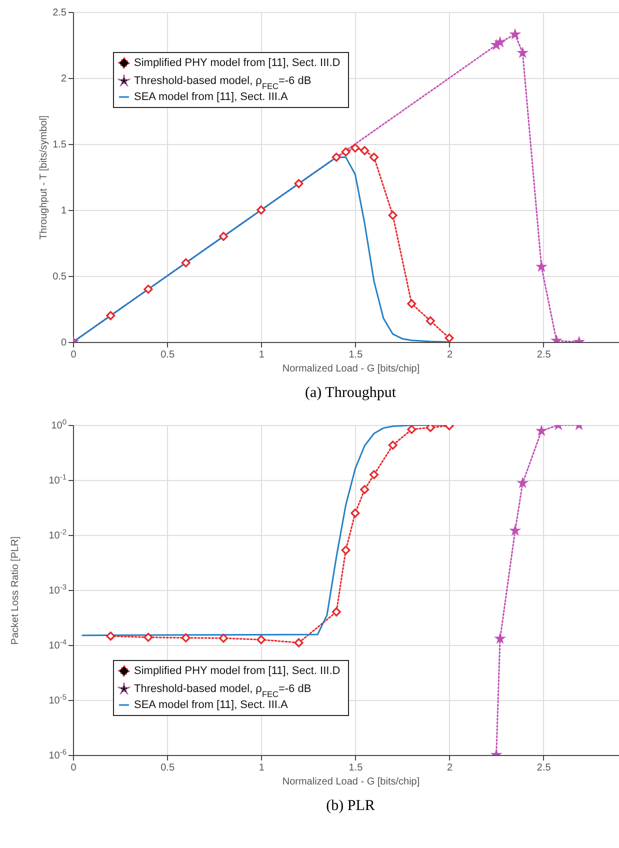 This screenshot has width=619, height=848. Describe the element at coordinates (15, 590) in the screenshot. I see `y-axis-title: Packet Loss Ratio [PLR]` at that location.